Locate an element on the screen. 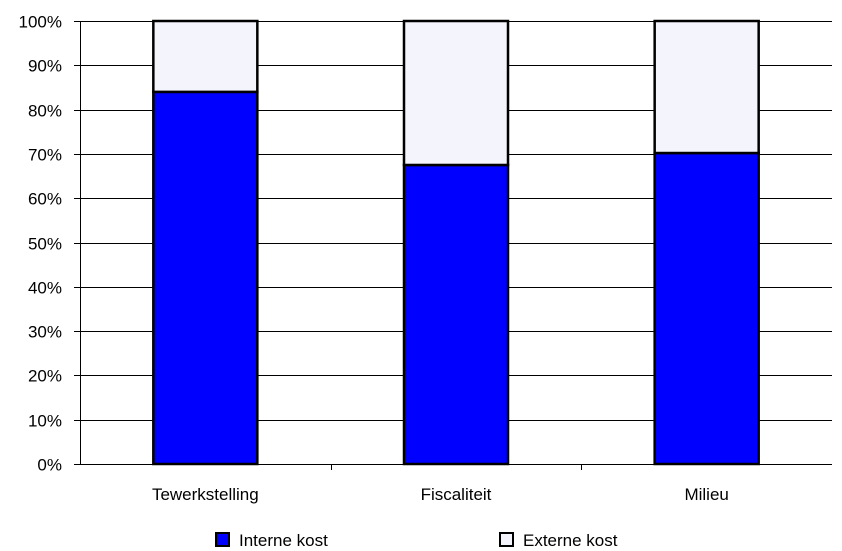 Image resolution: width=842 pixels, height=551 pixels. x-tick-label: Tewerkstelling is located at coordinates (205, 494).